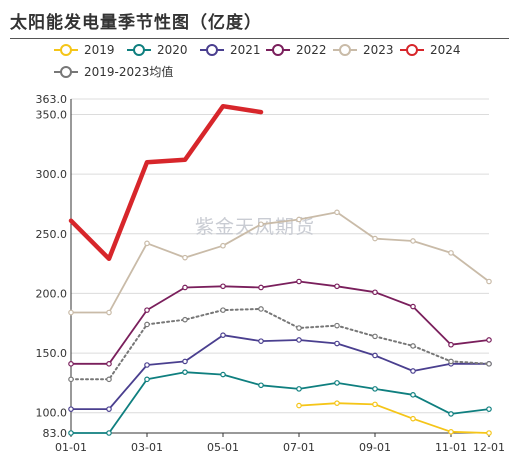 The image size is (519, 460). What do you see at coordinates (245, 50) in the screenshot?
I see `legend-label: 2021` at bounding box center [245, 50].